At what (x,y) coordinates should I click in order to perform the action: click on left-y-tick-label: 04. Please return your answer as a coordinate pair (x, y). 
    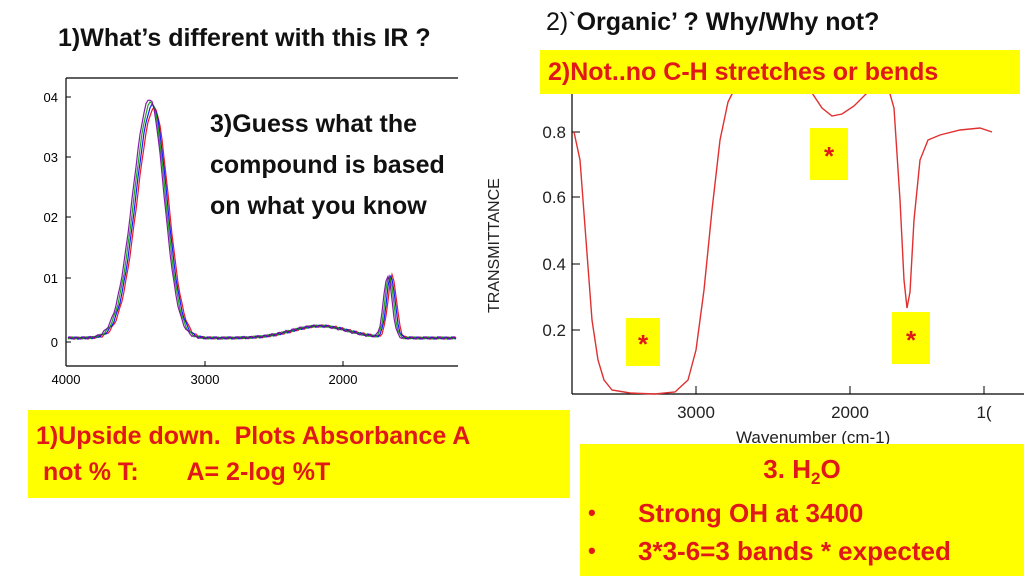
    Looking at the image, I should click on (51, 97).